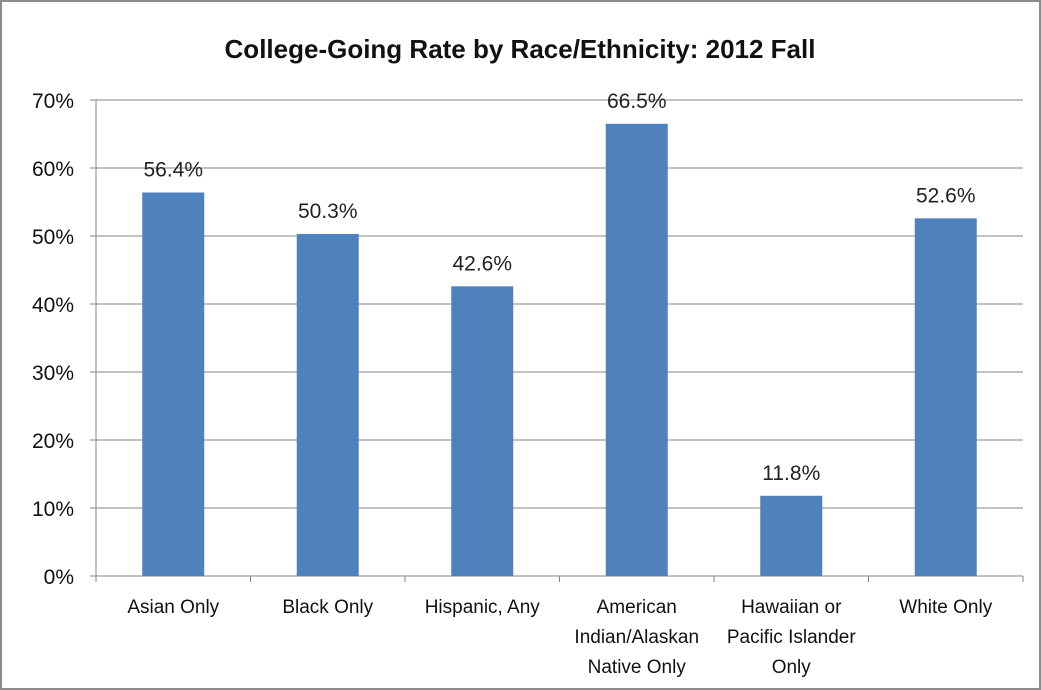 Image resolution: width=1041 pixels, height=690 pixels. I want to click on data-label: 42.6%, so click(482, 263).